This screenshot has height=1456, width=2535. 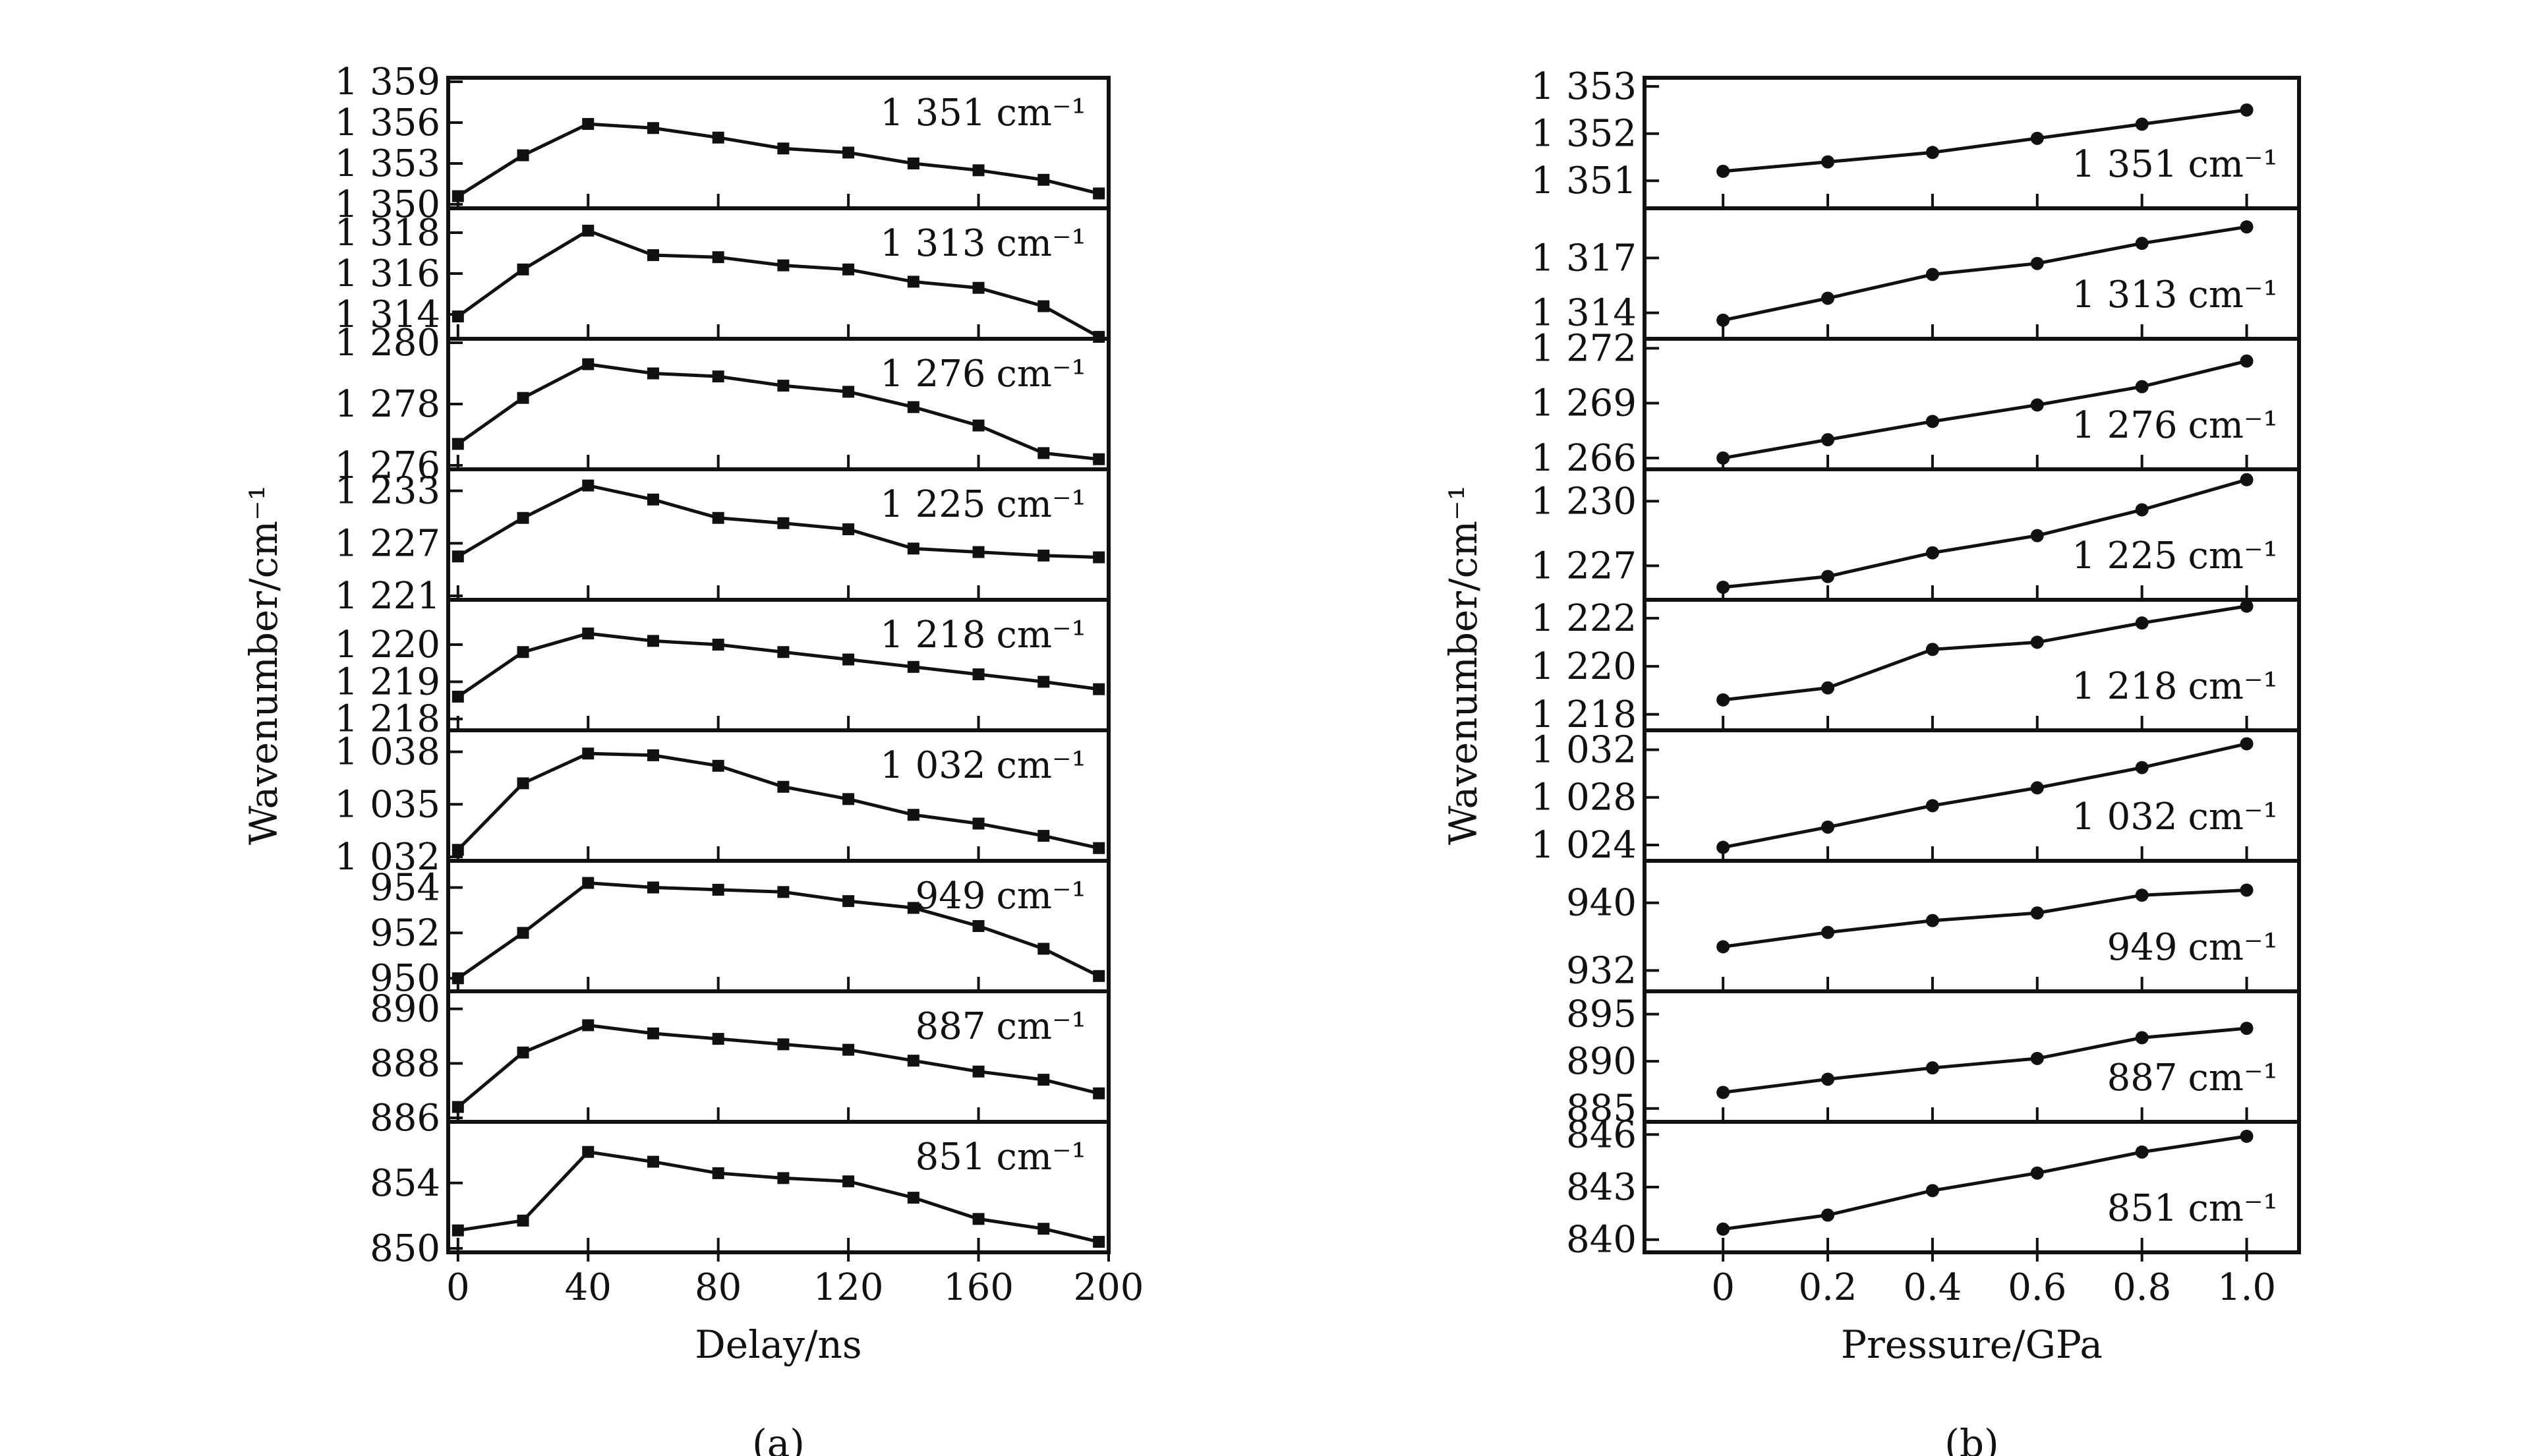 I want to click on y-tick-label: 895, so click(x=1601, y=1015).